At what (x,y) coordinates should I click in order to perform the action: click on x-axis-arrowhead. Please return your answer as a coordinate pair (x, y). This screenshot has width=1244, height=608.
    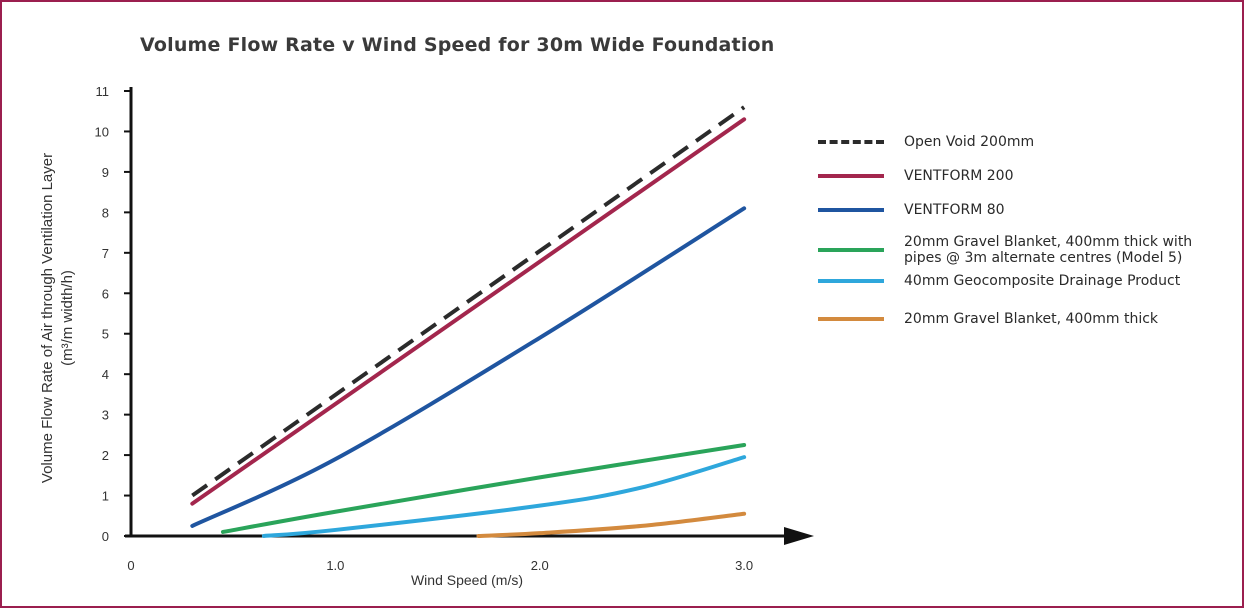
    Looking at the image, I should click on (799, 536).